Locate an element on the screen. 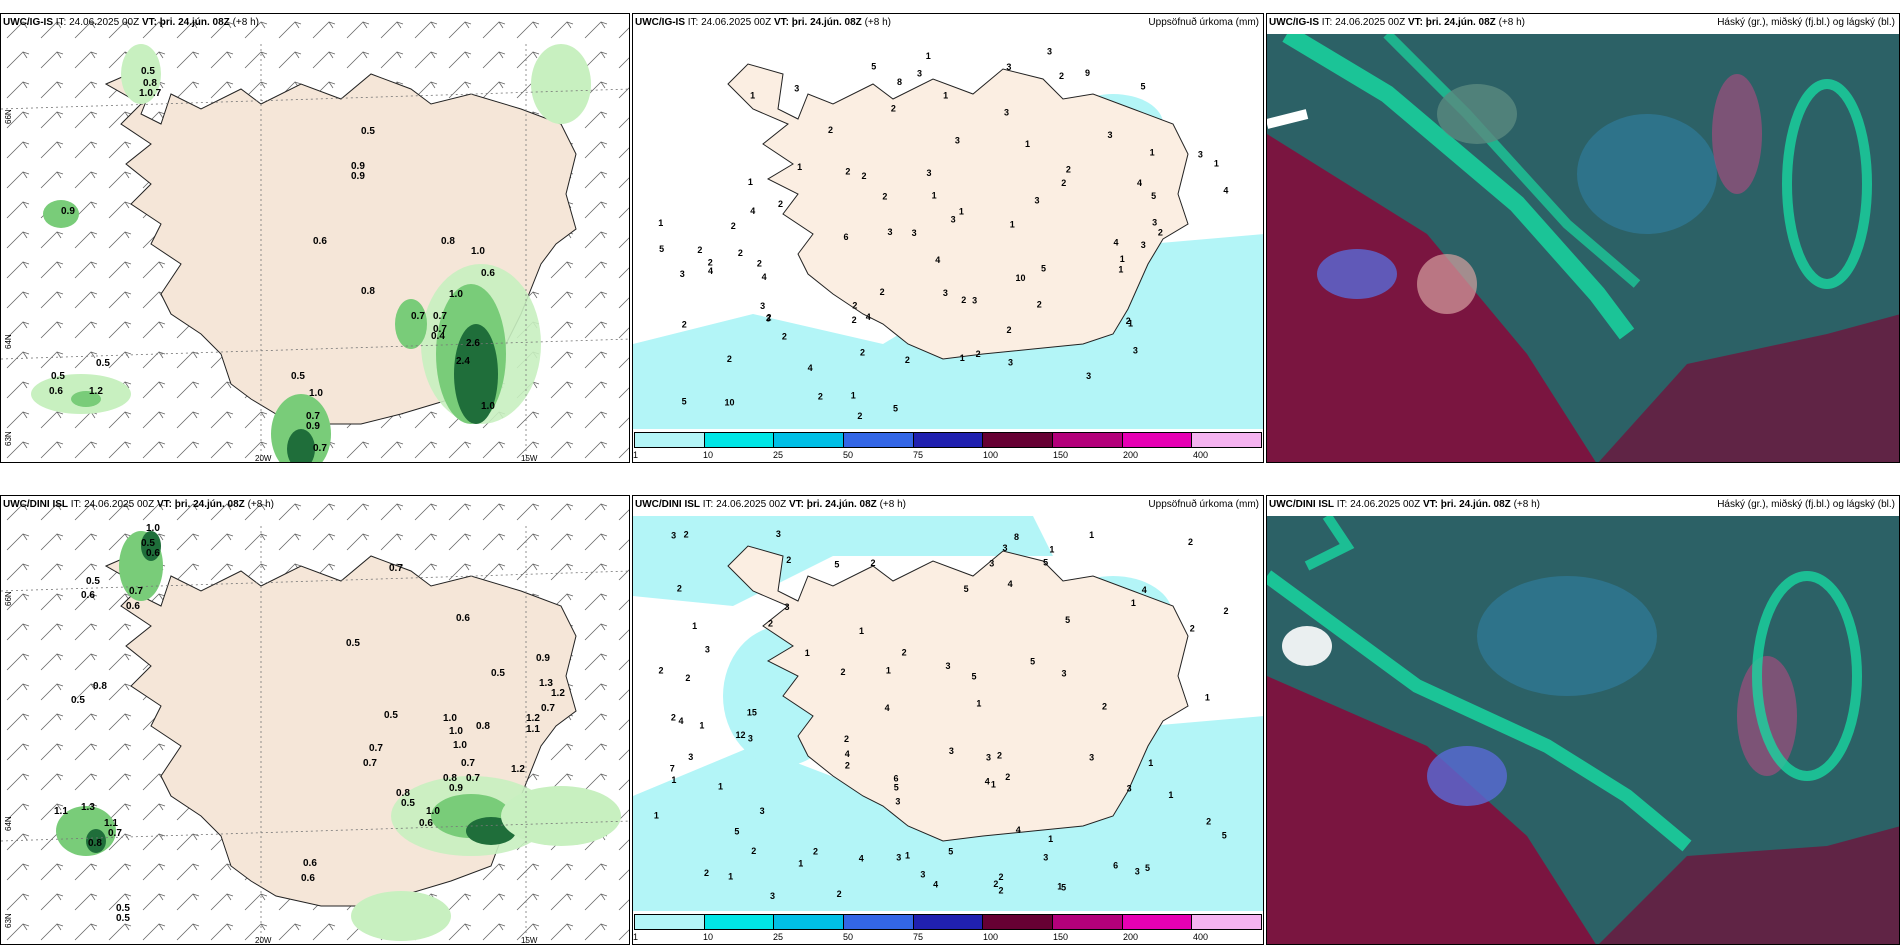  iceland-land is located at coordinates (958, 693).